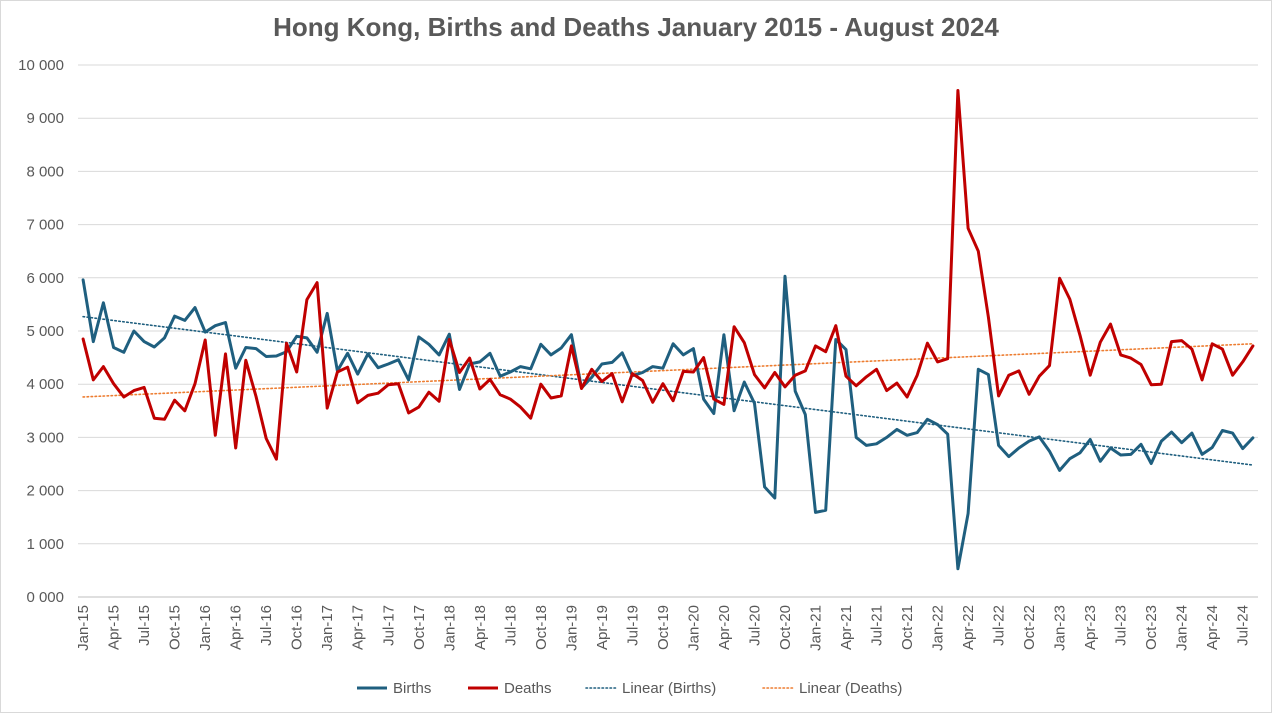  Describe the element at coordinates (850, 688) in the screenshot. I see `legend-label: Linear (Deaths)` at that location.